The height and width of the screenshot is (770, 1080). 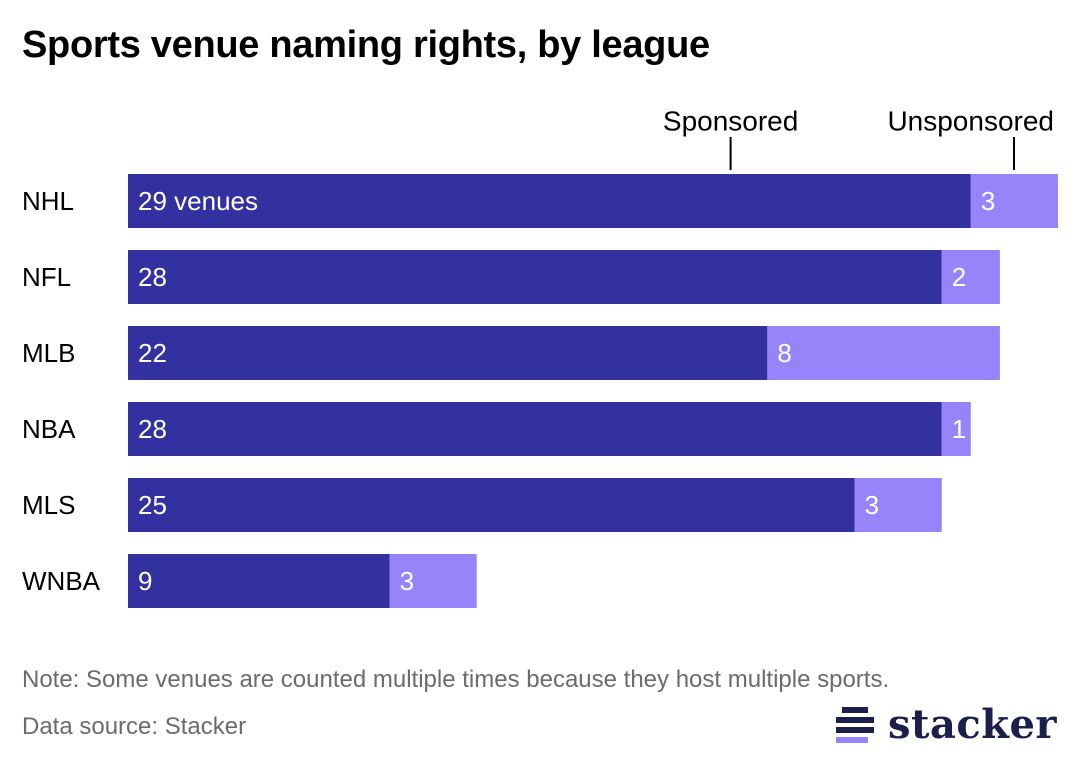 What do you see at coordinates (1014, 201) in the screenshot?
I see `bar-nhl-unsponsored` at bounding box center [1014, 201].